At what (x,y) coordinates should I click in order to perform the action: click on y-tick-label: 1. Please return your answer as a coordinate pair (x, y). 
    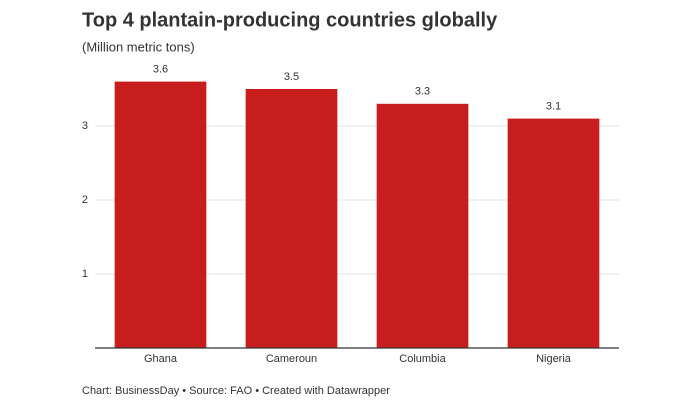
    Looking at the image, I should click on (85, 274).